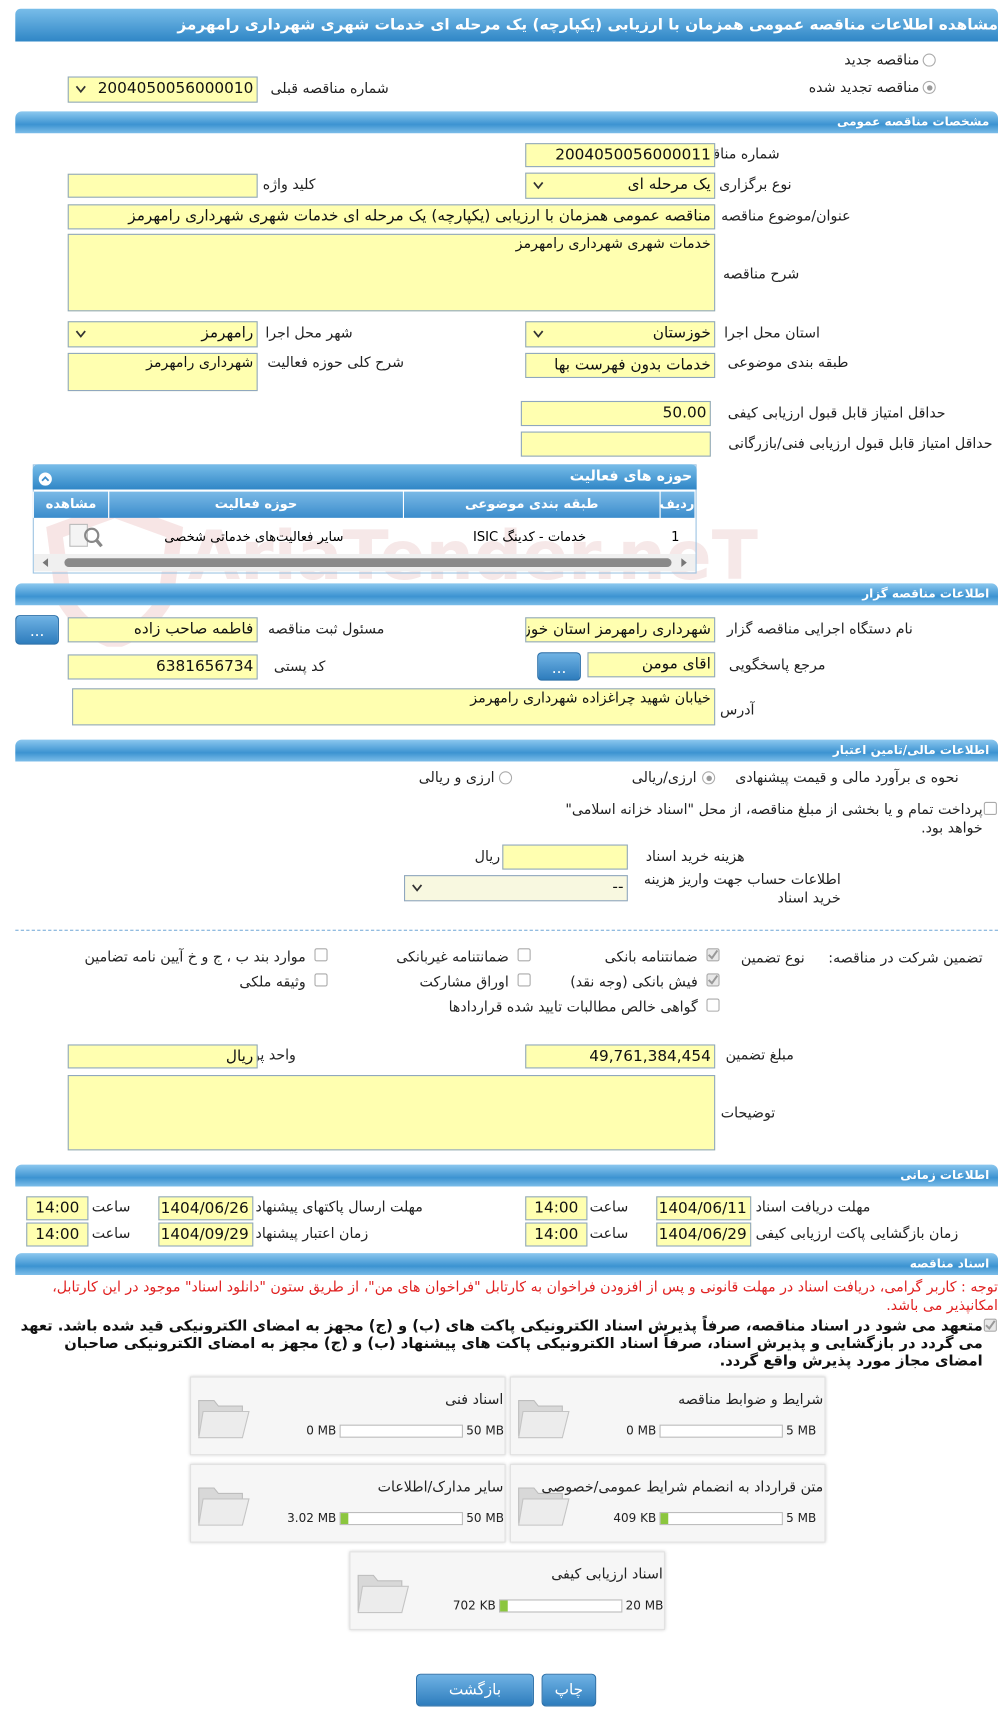  What do you see at coordinates (675, 536) in the screenshot?
I see `table-cell: 1` at bounding box center [675, 536].